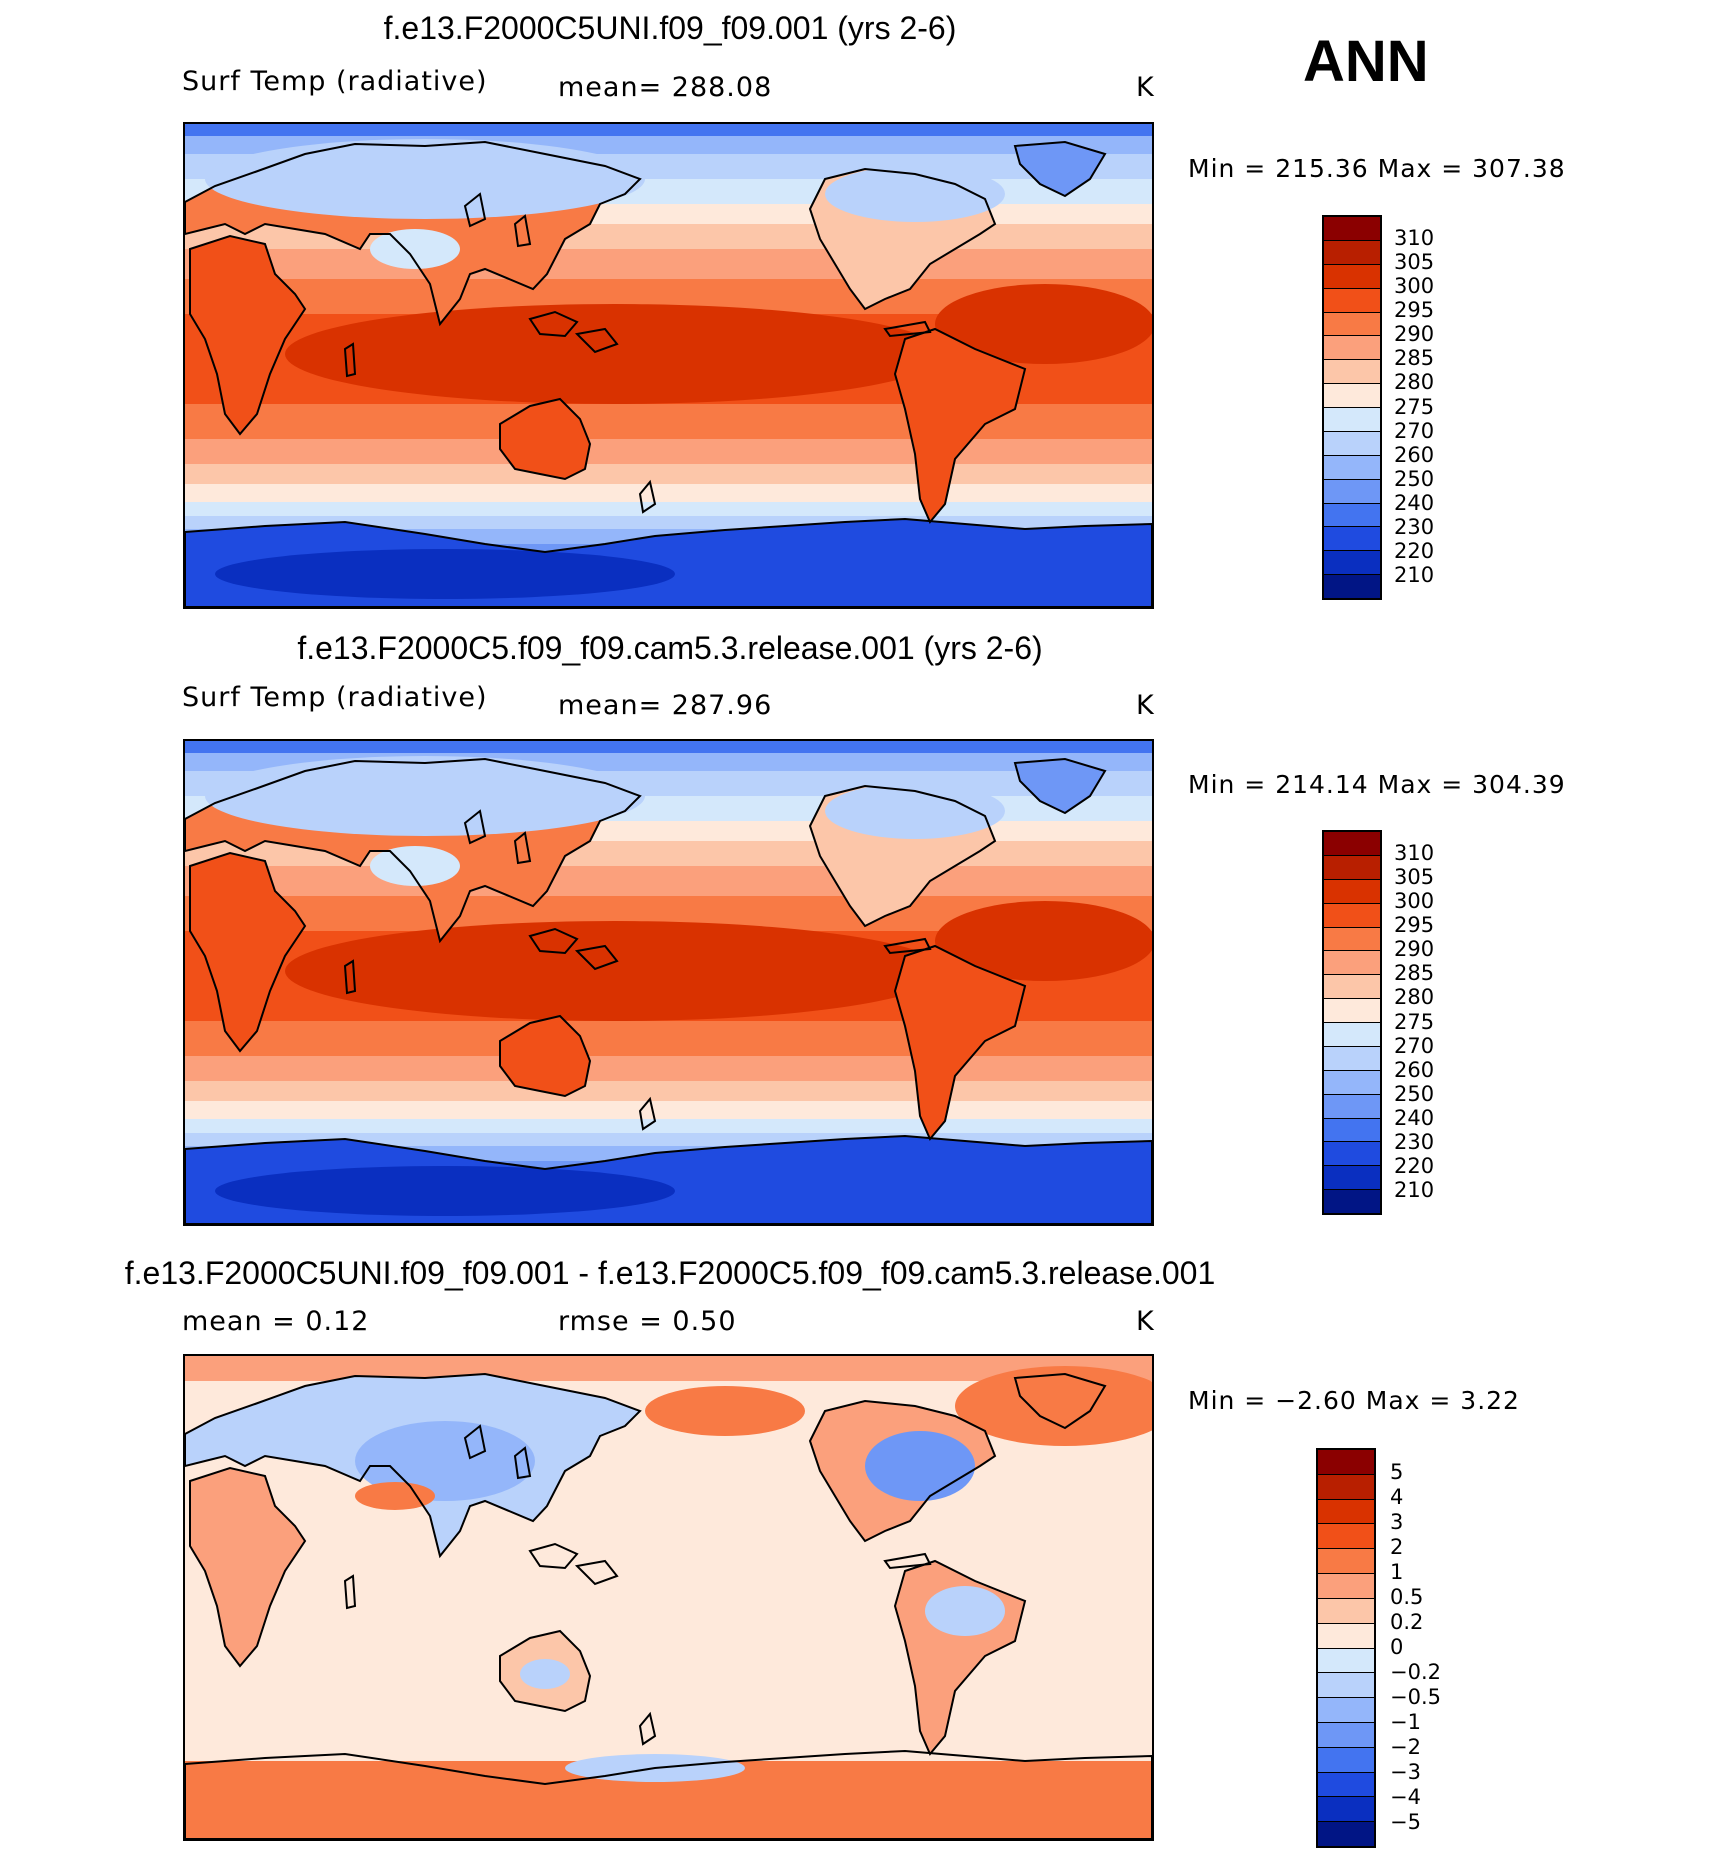 This screenshot has height=1874, width=1710. Describe the element at coordinates (668, 982) in the screenshot. I see `panel-2-map` at that location.